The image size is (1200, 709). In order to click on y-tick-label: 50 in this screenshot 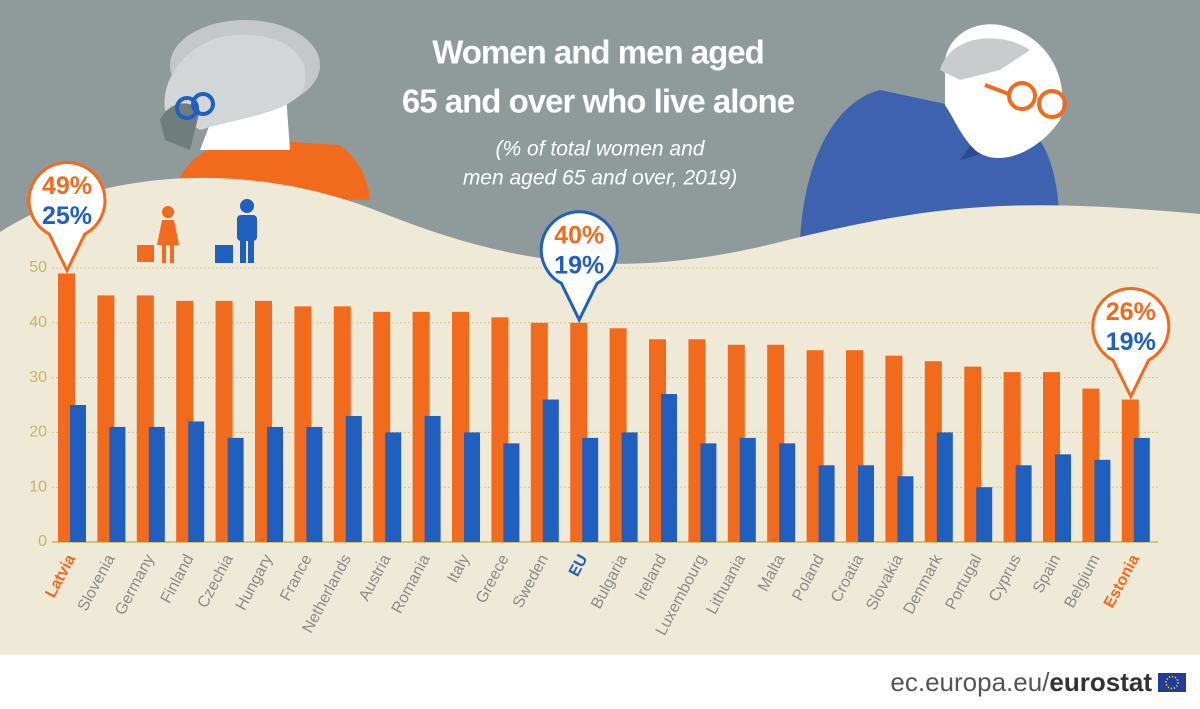, I will do `click(38, 267)`.